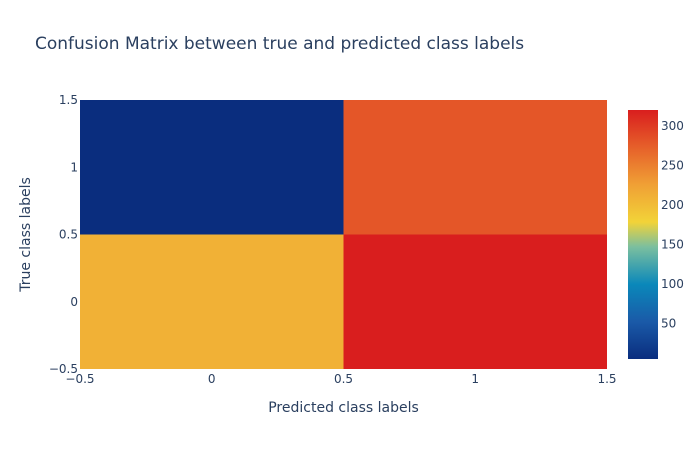 The image size is (700, 450). Describe the element at coordinates (74, 167) in the screenshot. I see `y-tick-label: 1` at that location.